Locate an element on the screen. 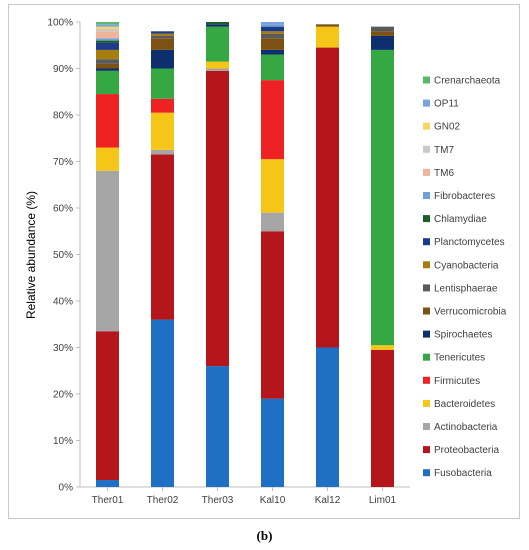 The image size is (529, 550). legend-label: Firmicutes is located at coordinates (457, 381).